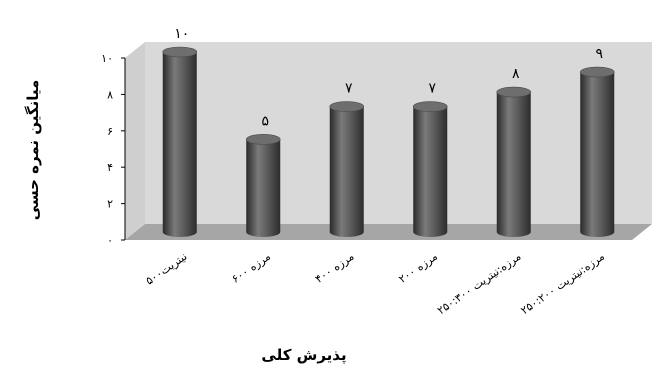  Describe the element at coordinates (335, 268) in the screenshot. I see `category-label: مرزه ۴۰۰` at that location.